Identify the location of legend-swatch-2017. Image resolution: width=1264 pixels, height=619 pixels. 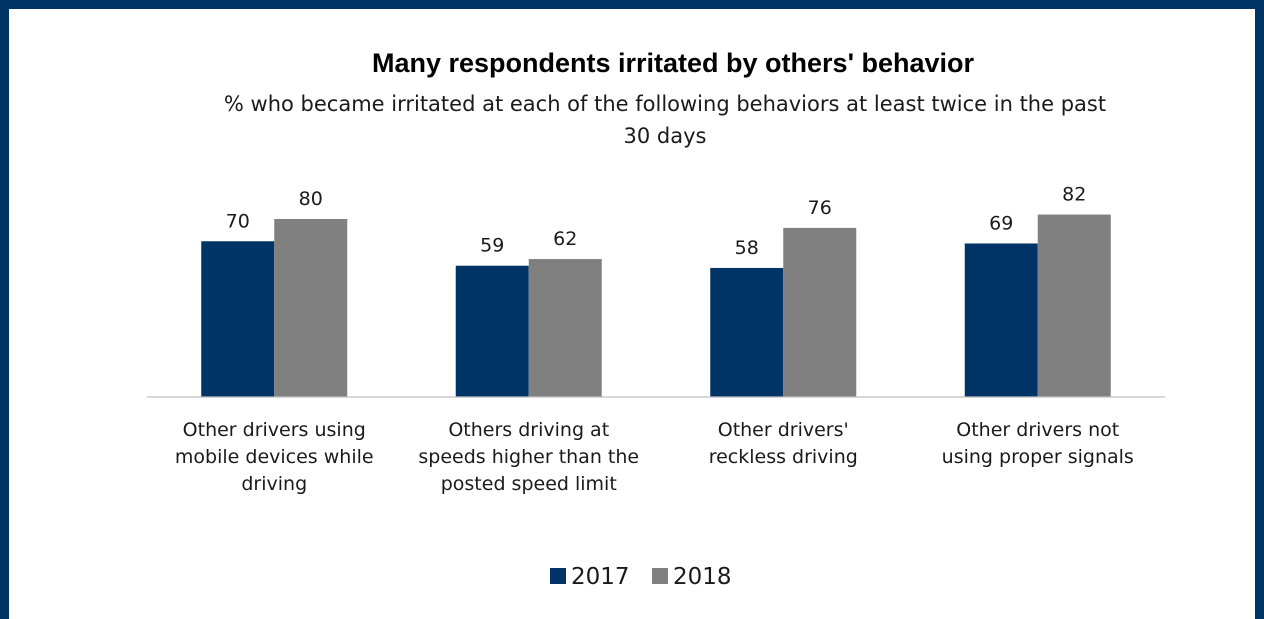
(558, 576).